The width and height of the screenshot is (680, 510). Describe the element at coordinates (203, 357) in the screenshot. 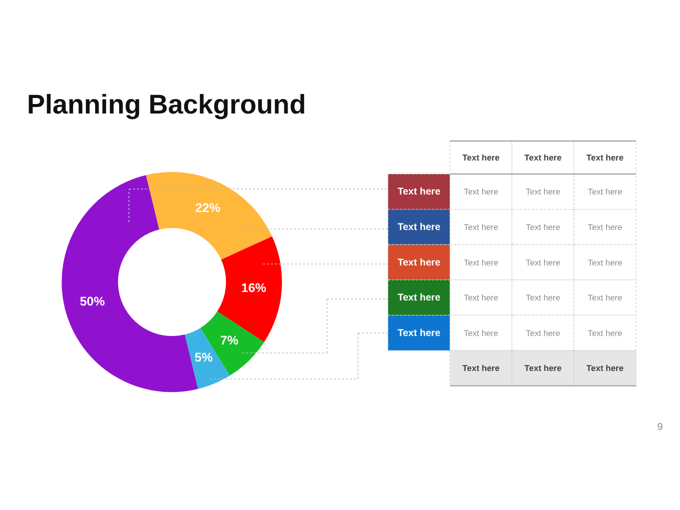

I see `data-label: 5%` at that location.